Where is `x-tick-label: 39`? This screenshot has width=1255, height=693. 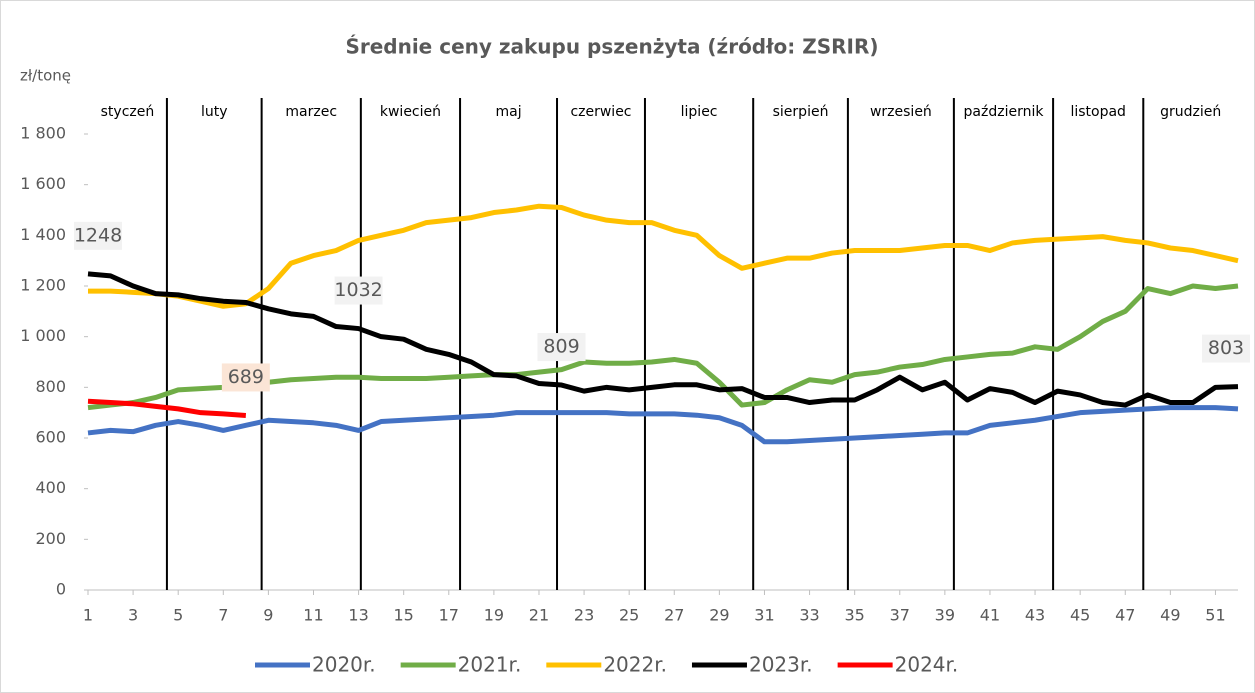 x-tick-label: 39 is located at coordinates (945, 615).